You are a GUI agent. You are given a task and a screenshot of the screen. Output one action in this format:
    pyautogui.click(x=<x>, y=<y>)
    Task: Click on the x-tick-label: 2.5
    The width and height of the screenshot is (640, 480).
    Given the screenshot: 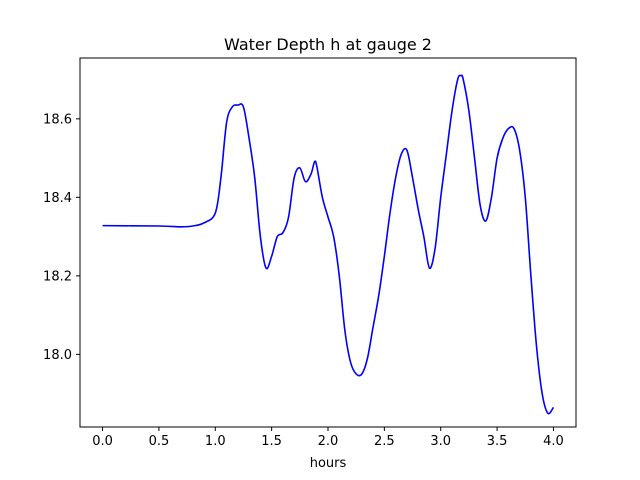 What is the action you would take?
    pyautogui.click(x=384, y=441)
    